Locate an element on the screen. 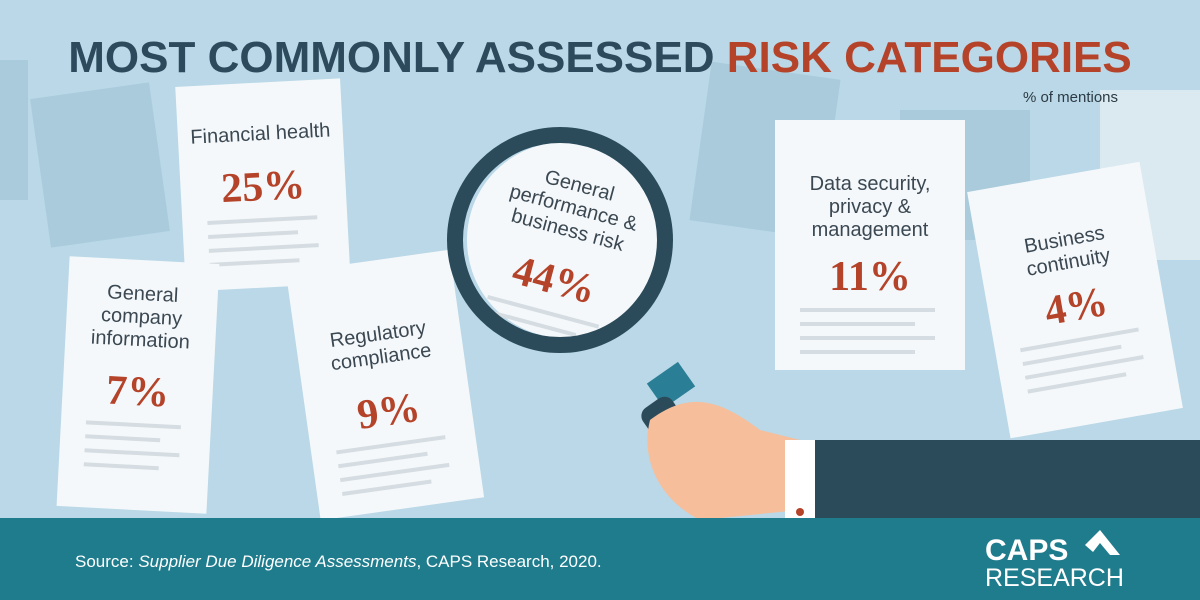 The image size is (1200, 600). risk-label: Data security, privacy & management is located at coordinates (870, 207).